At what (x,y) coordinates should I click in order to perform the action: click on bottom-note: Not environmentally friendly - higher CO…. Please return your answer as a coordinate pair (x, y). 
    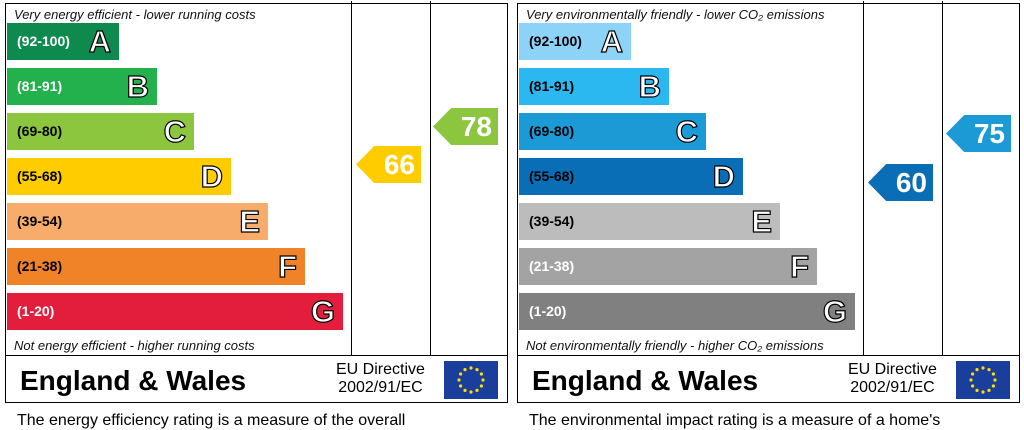
    Looking at the image, I should click on (675, 345).